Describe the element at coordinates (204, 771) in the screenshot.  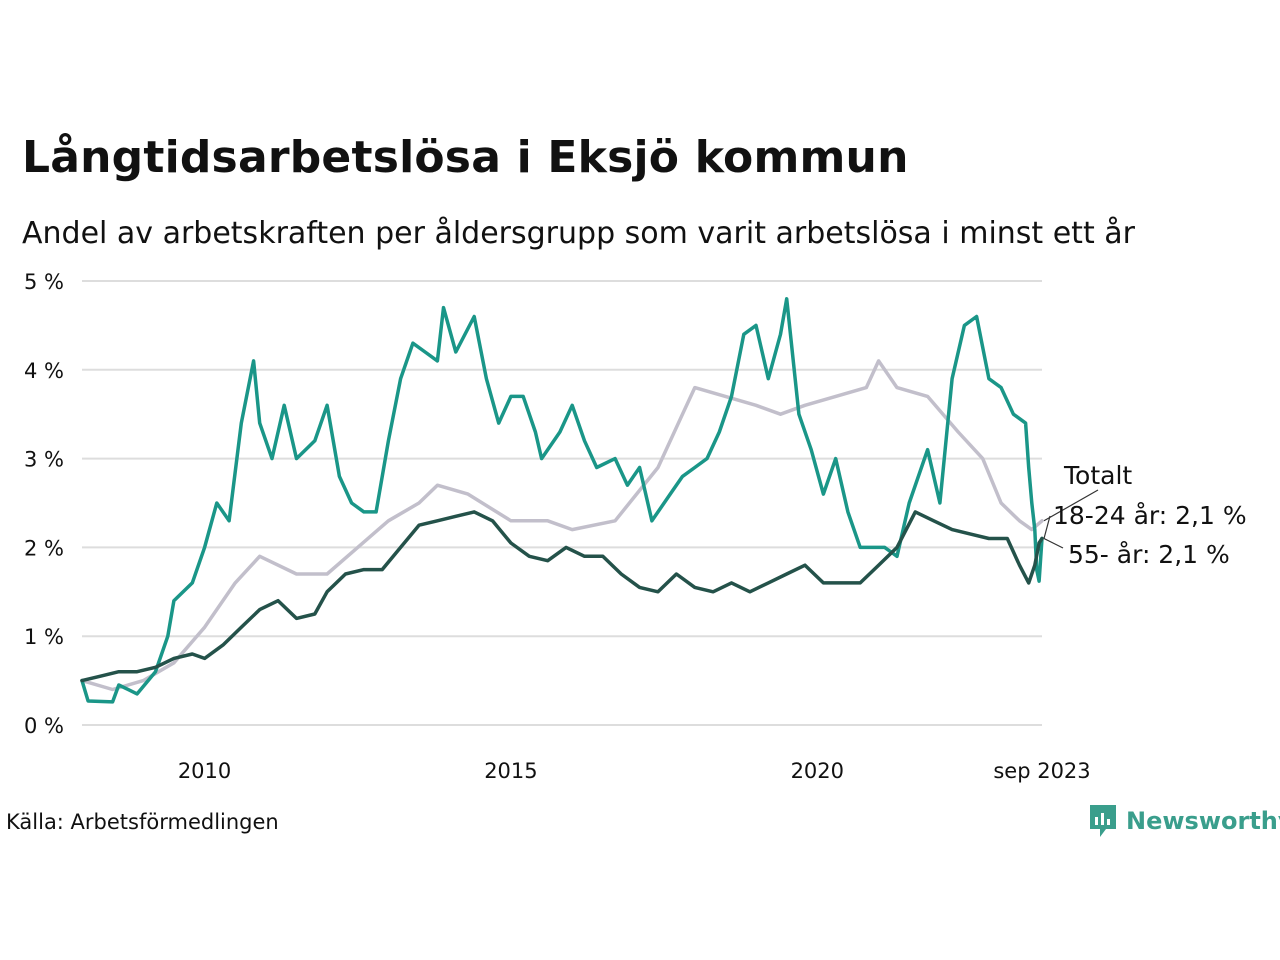
I see `x-tick-label: 2010` at that location.